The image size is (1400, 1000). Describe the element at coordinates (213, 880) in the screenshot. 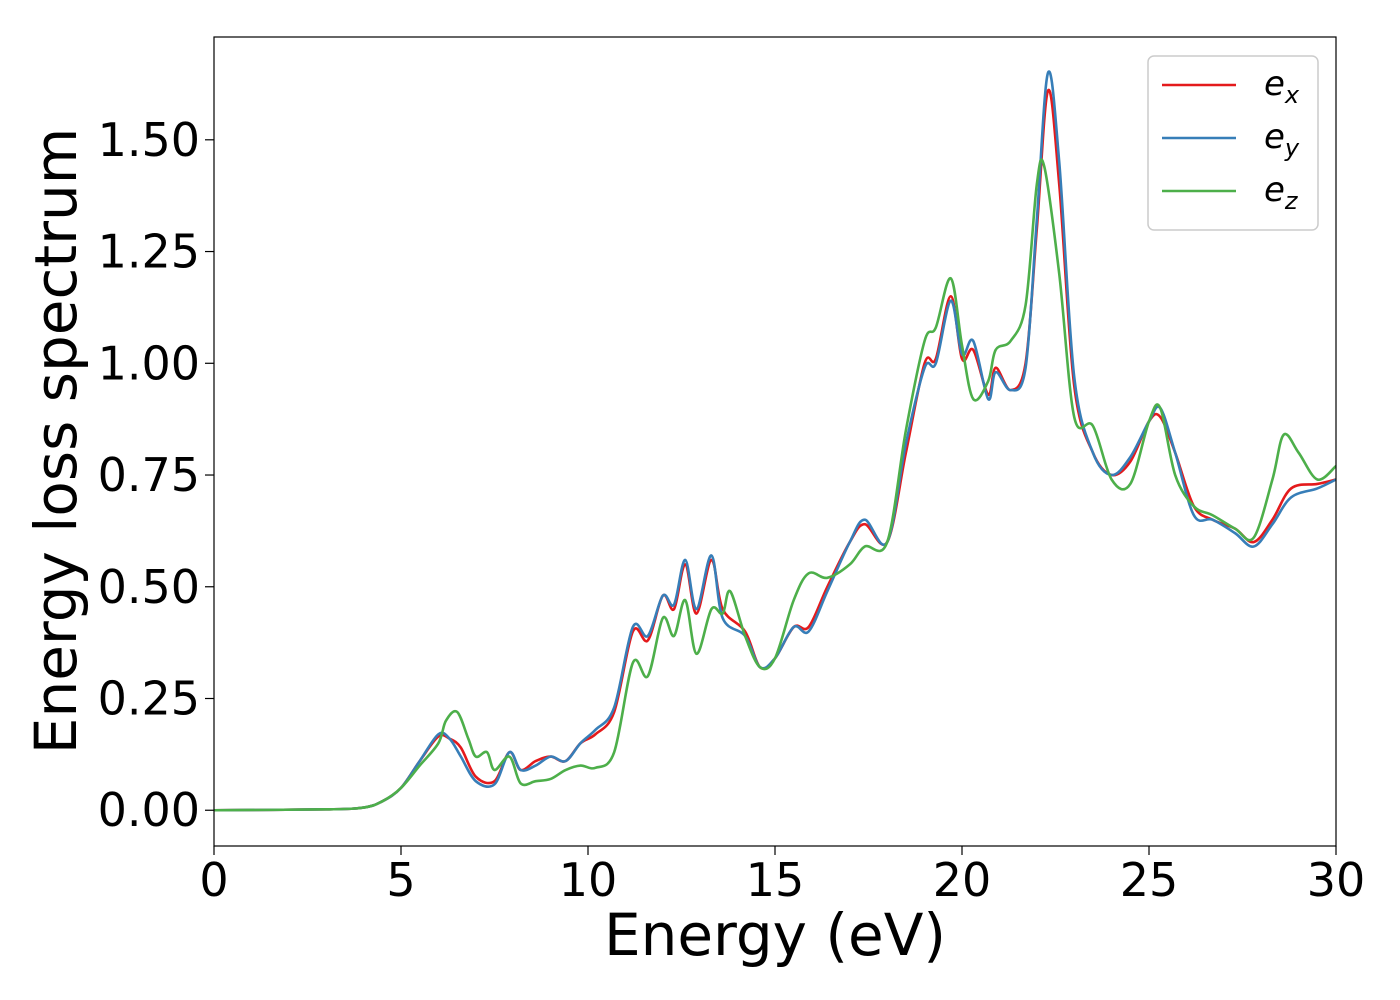

I see `x-tick-label: 0` at that location.